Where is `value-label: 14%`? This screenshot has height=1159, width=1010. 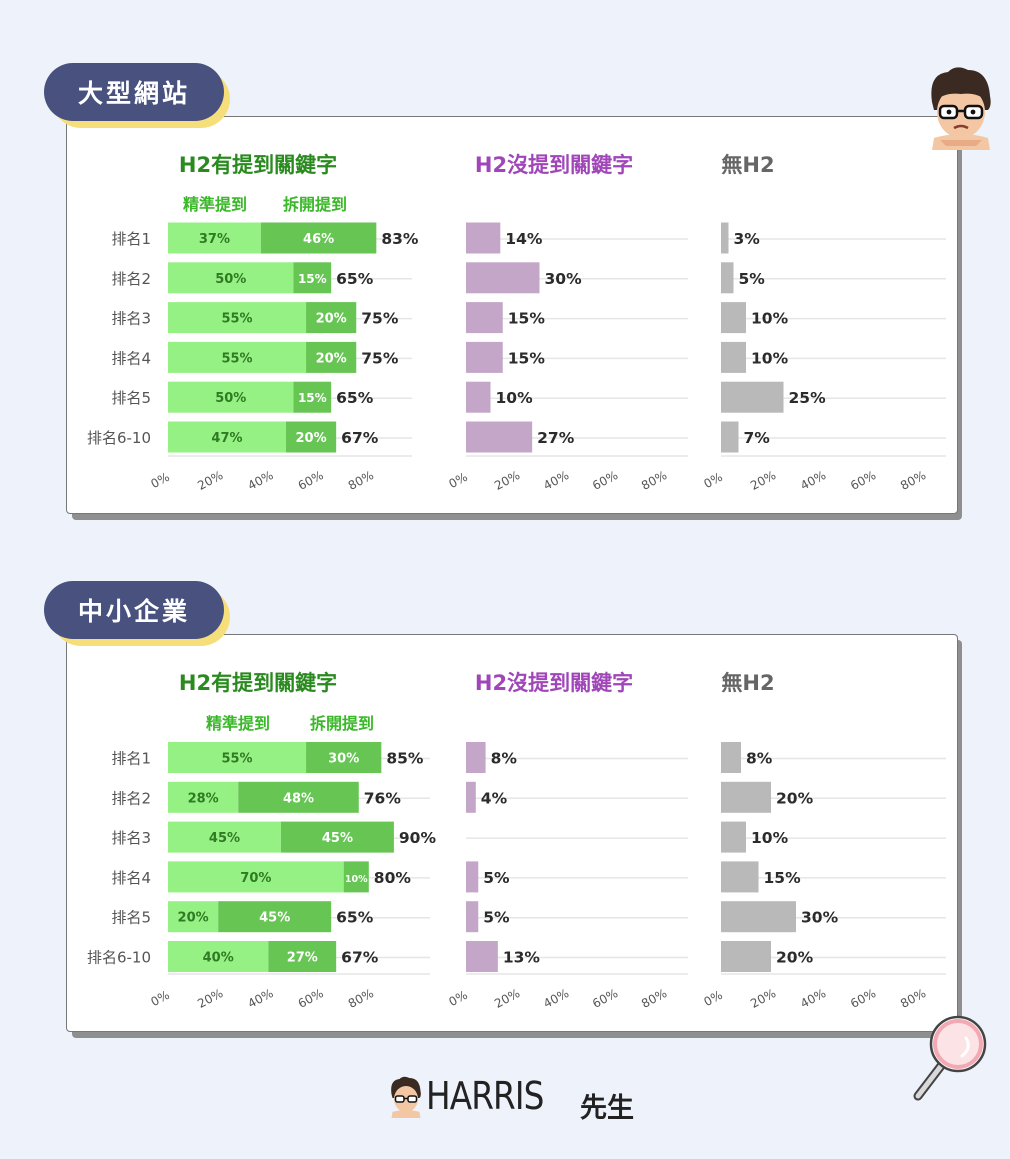
value-label: 14% is located at coordinates (524, 239).